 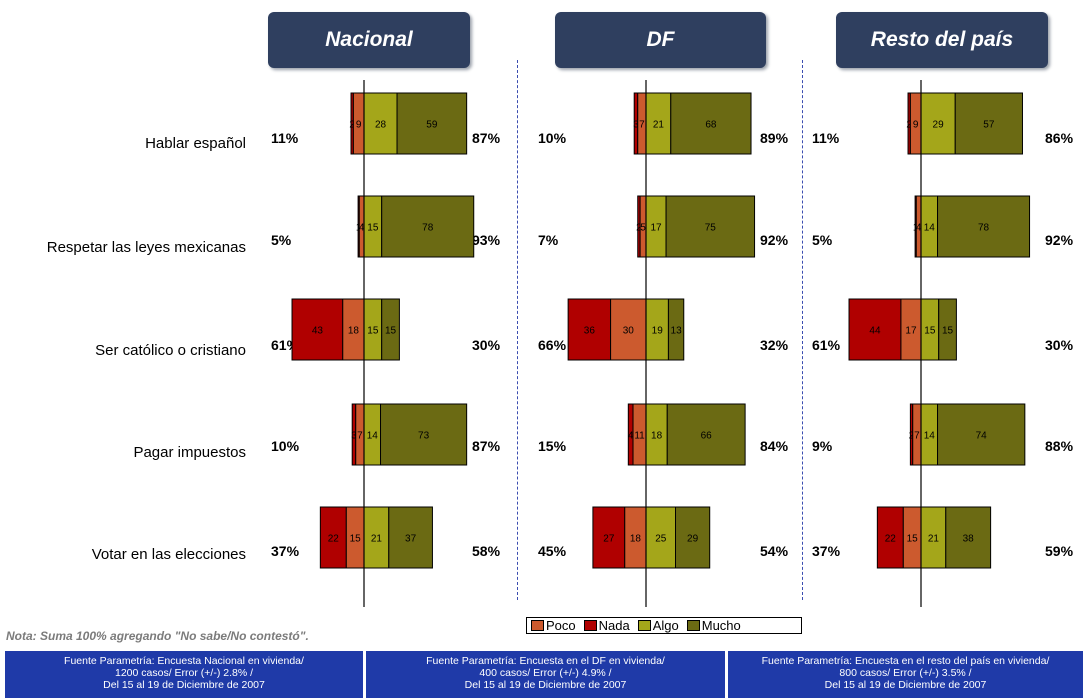 I want to click on bar-value-nada: 43, so click(x=318, y=331).